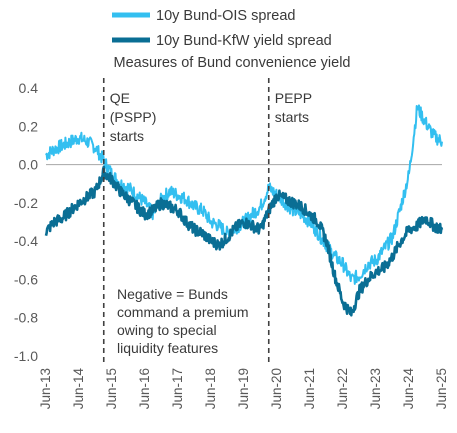 The width and height of the screenshot is (457, 433). What do you see at coordinates (26, 222) in the screenshot?
I see `y-axis: 0.4 0.2 0.0 -0.2 -0.4 -0.6 -0.8 -1.0` at bounding box center [26, 222].